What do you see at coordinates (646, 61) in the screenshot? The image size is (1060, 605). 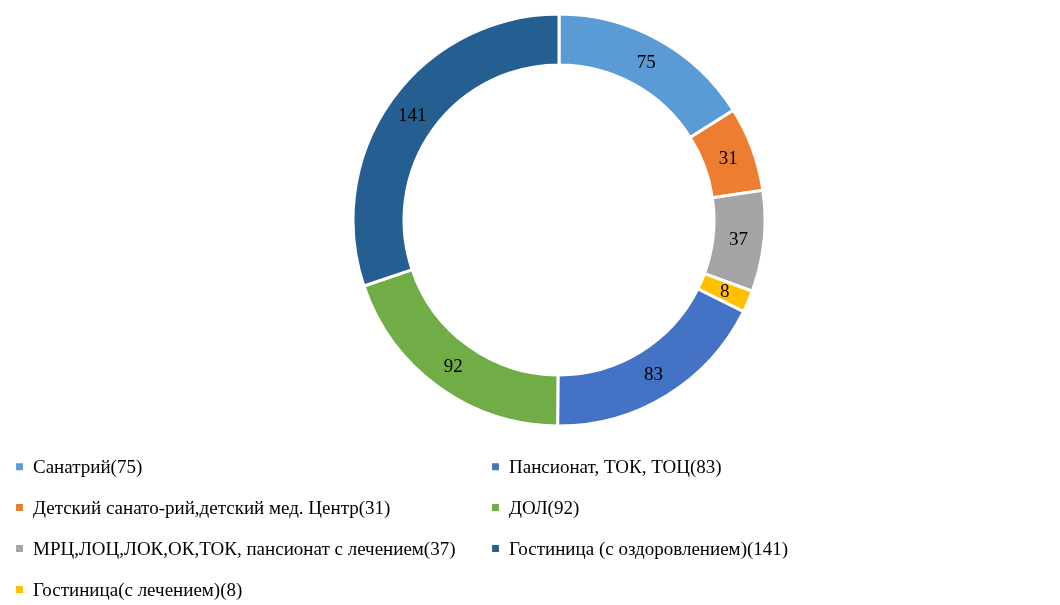 I see `data-label: 75` at bounding box center [646, 61].